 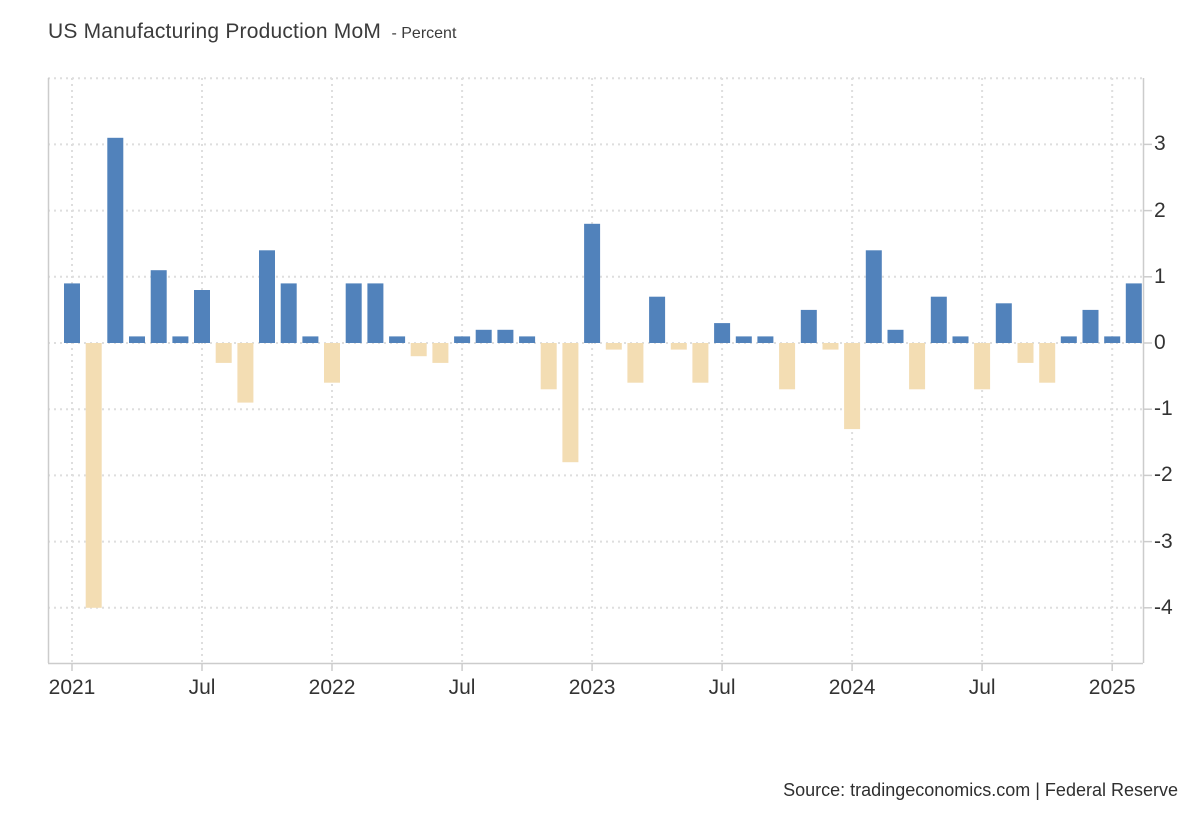 What do you see at coordinates (722, 687) in the screenshot?
I see `x-axis-label-Jul-30: Jul` at bounding box center [722, 687].